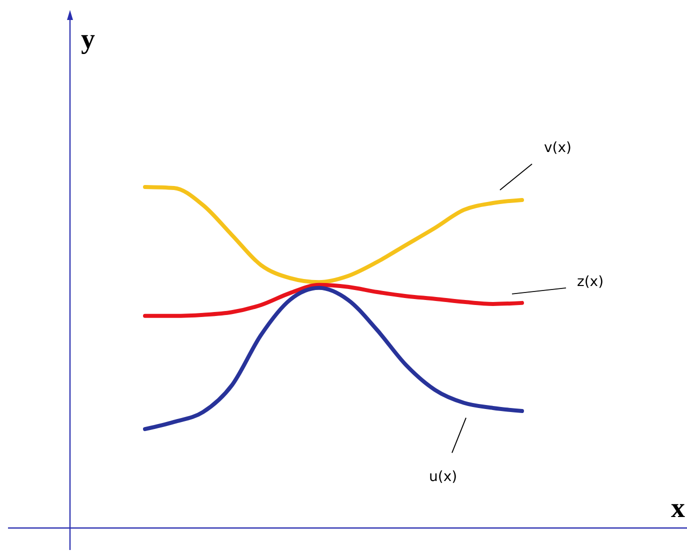  I want to click on text: v(x), so click(558, 148).